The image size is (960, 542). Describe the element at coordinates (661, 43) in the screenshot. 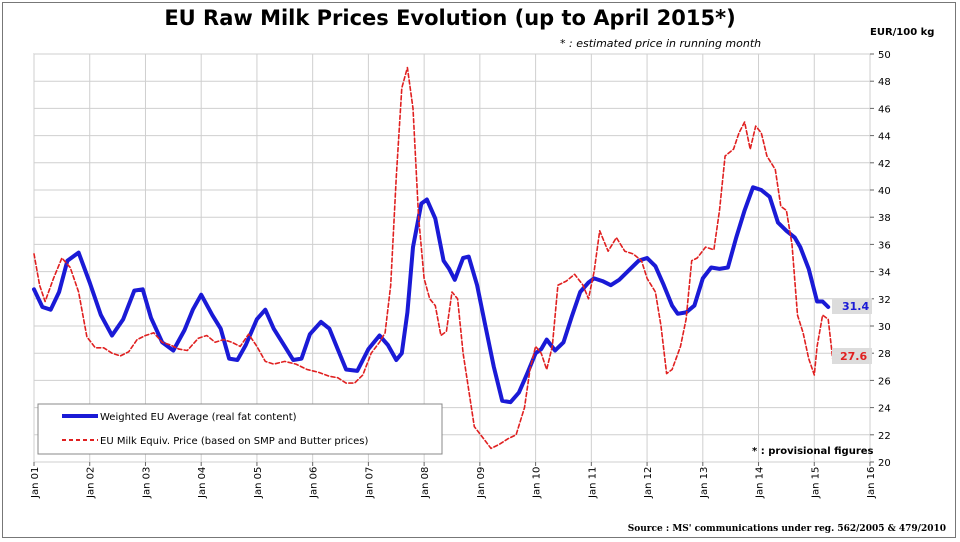

I see `estimate-note: * : estimated price in running month` at that location.